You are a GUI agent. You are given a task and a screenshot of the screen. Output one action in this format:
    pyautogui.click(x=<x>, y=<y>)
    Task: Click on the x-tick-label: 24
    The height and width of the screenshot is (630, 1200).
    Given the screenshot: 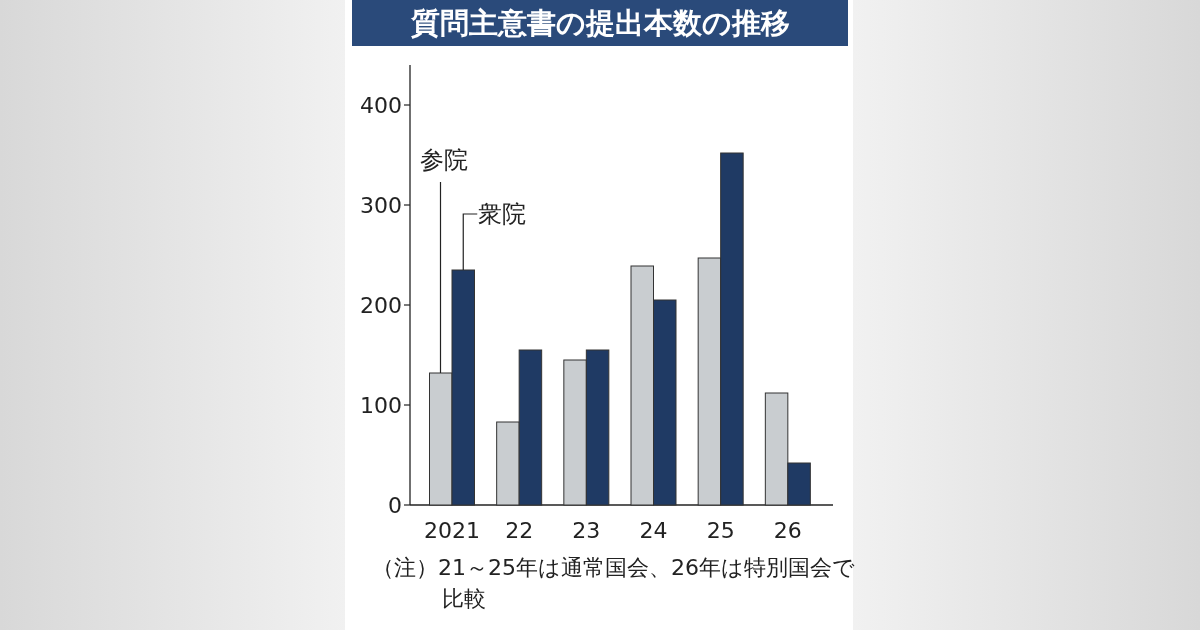 What is the action you would take?
    pyautogui.click(x=653, y=530)
    